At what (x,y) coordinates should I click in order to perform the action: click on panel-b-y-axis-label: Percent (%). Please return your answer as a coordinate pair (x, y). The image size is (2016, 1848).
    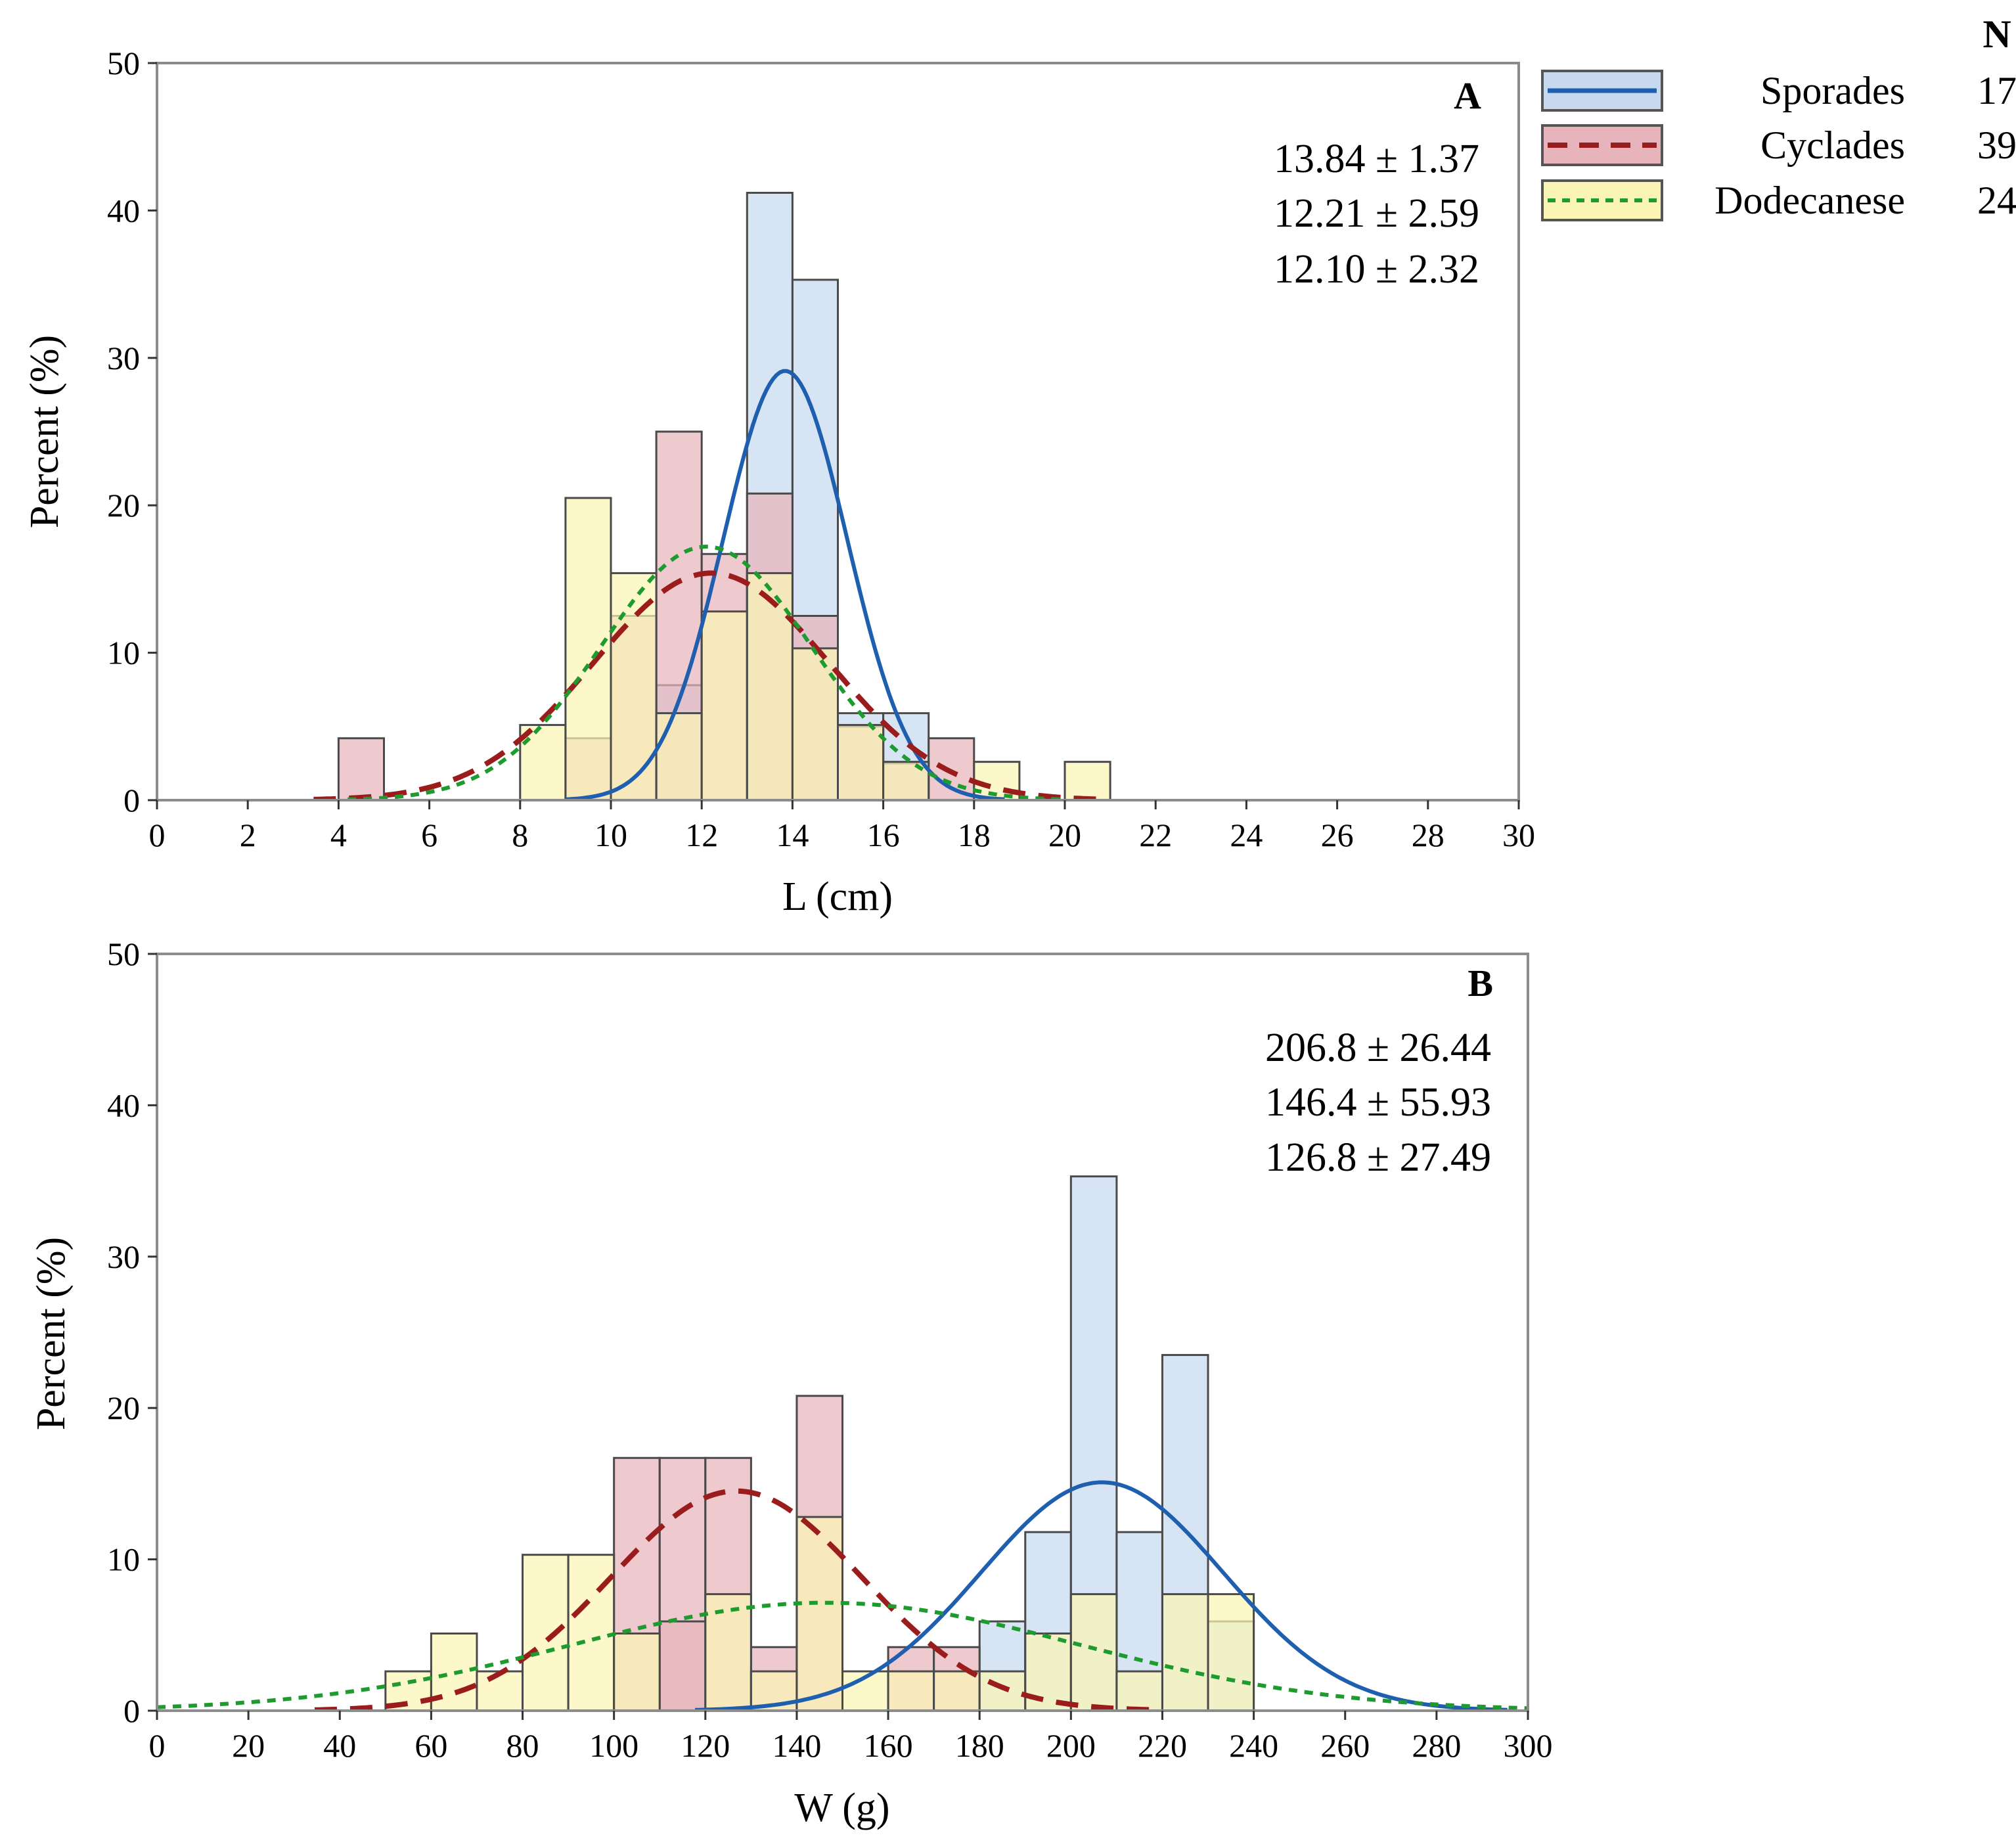
    Looking at the image, I should click on (51, 1333).